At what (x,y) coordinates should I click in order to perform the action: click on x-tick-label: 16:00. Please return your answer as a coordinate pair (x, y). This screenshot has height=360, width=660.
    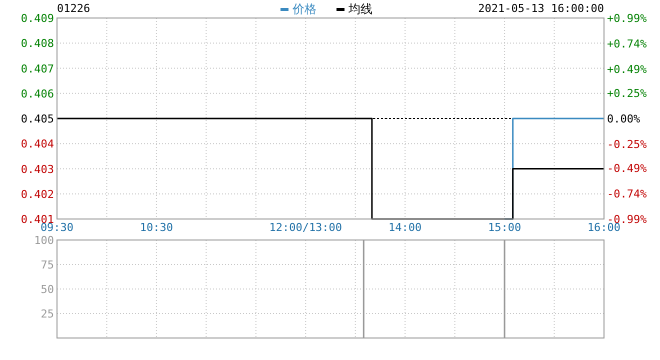
    Looking at the image, I should click on (604, 227).